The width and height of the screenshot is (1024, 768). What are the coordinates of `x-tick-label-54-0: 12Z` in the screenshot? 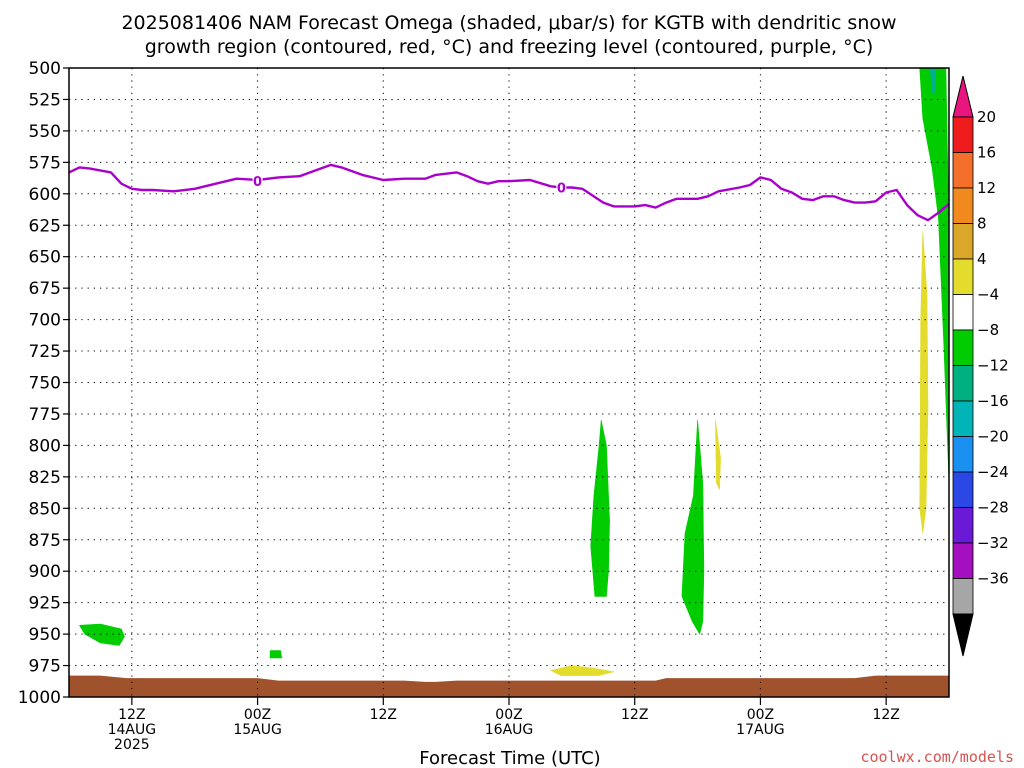 It's located at (634, 715).